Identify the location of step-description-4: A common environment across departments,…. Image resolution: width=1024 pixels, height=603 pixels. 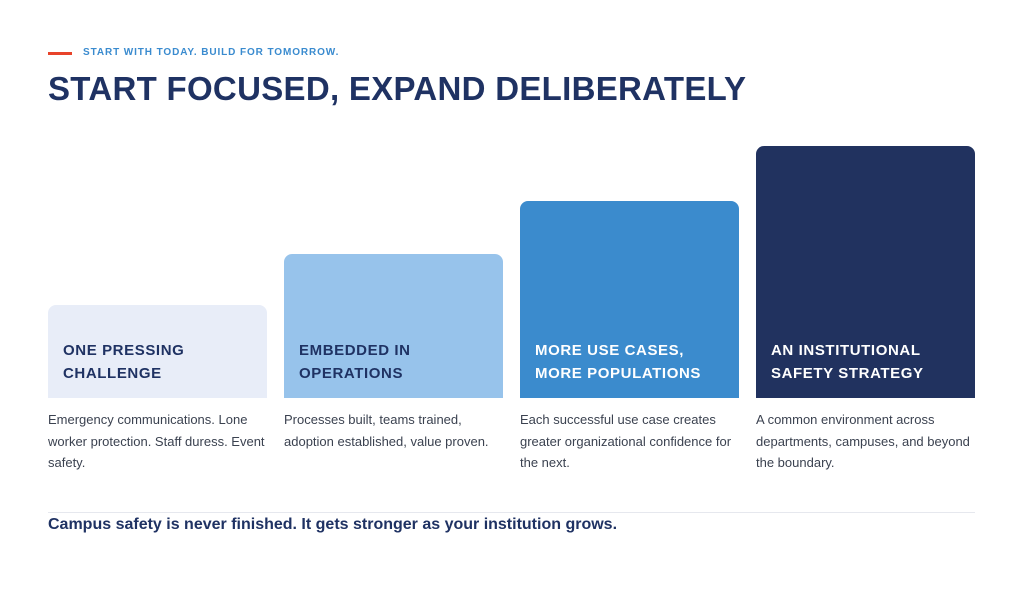
(863, 441).